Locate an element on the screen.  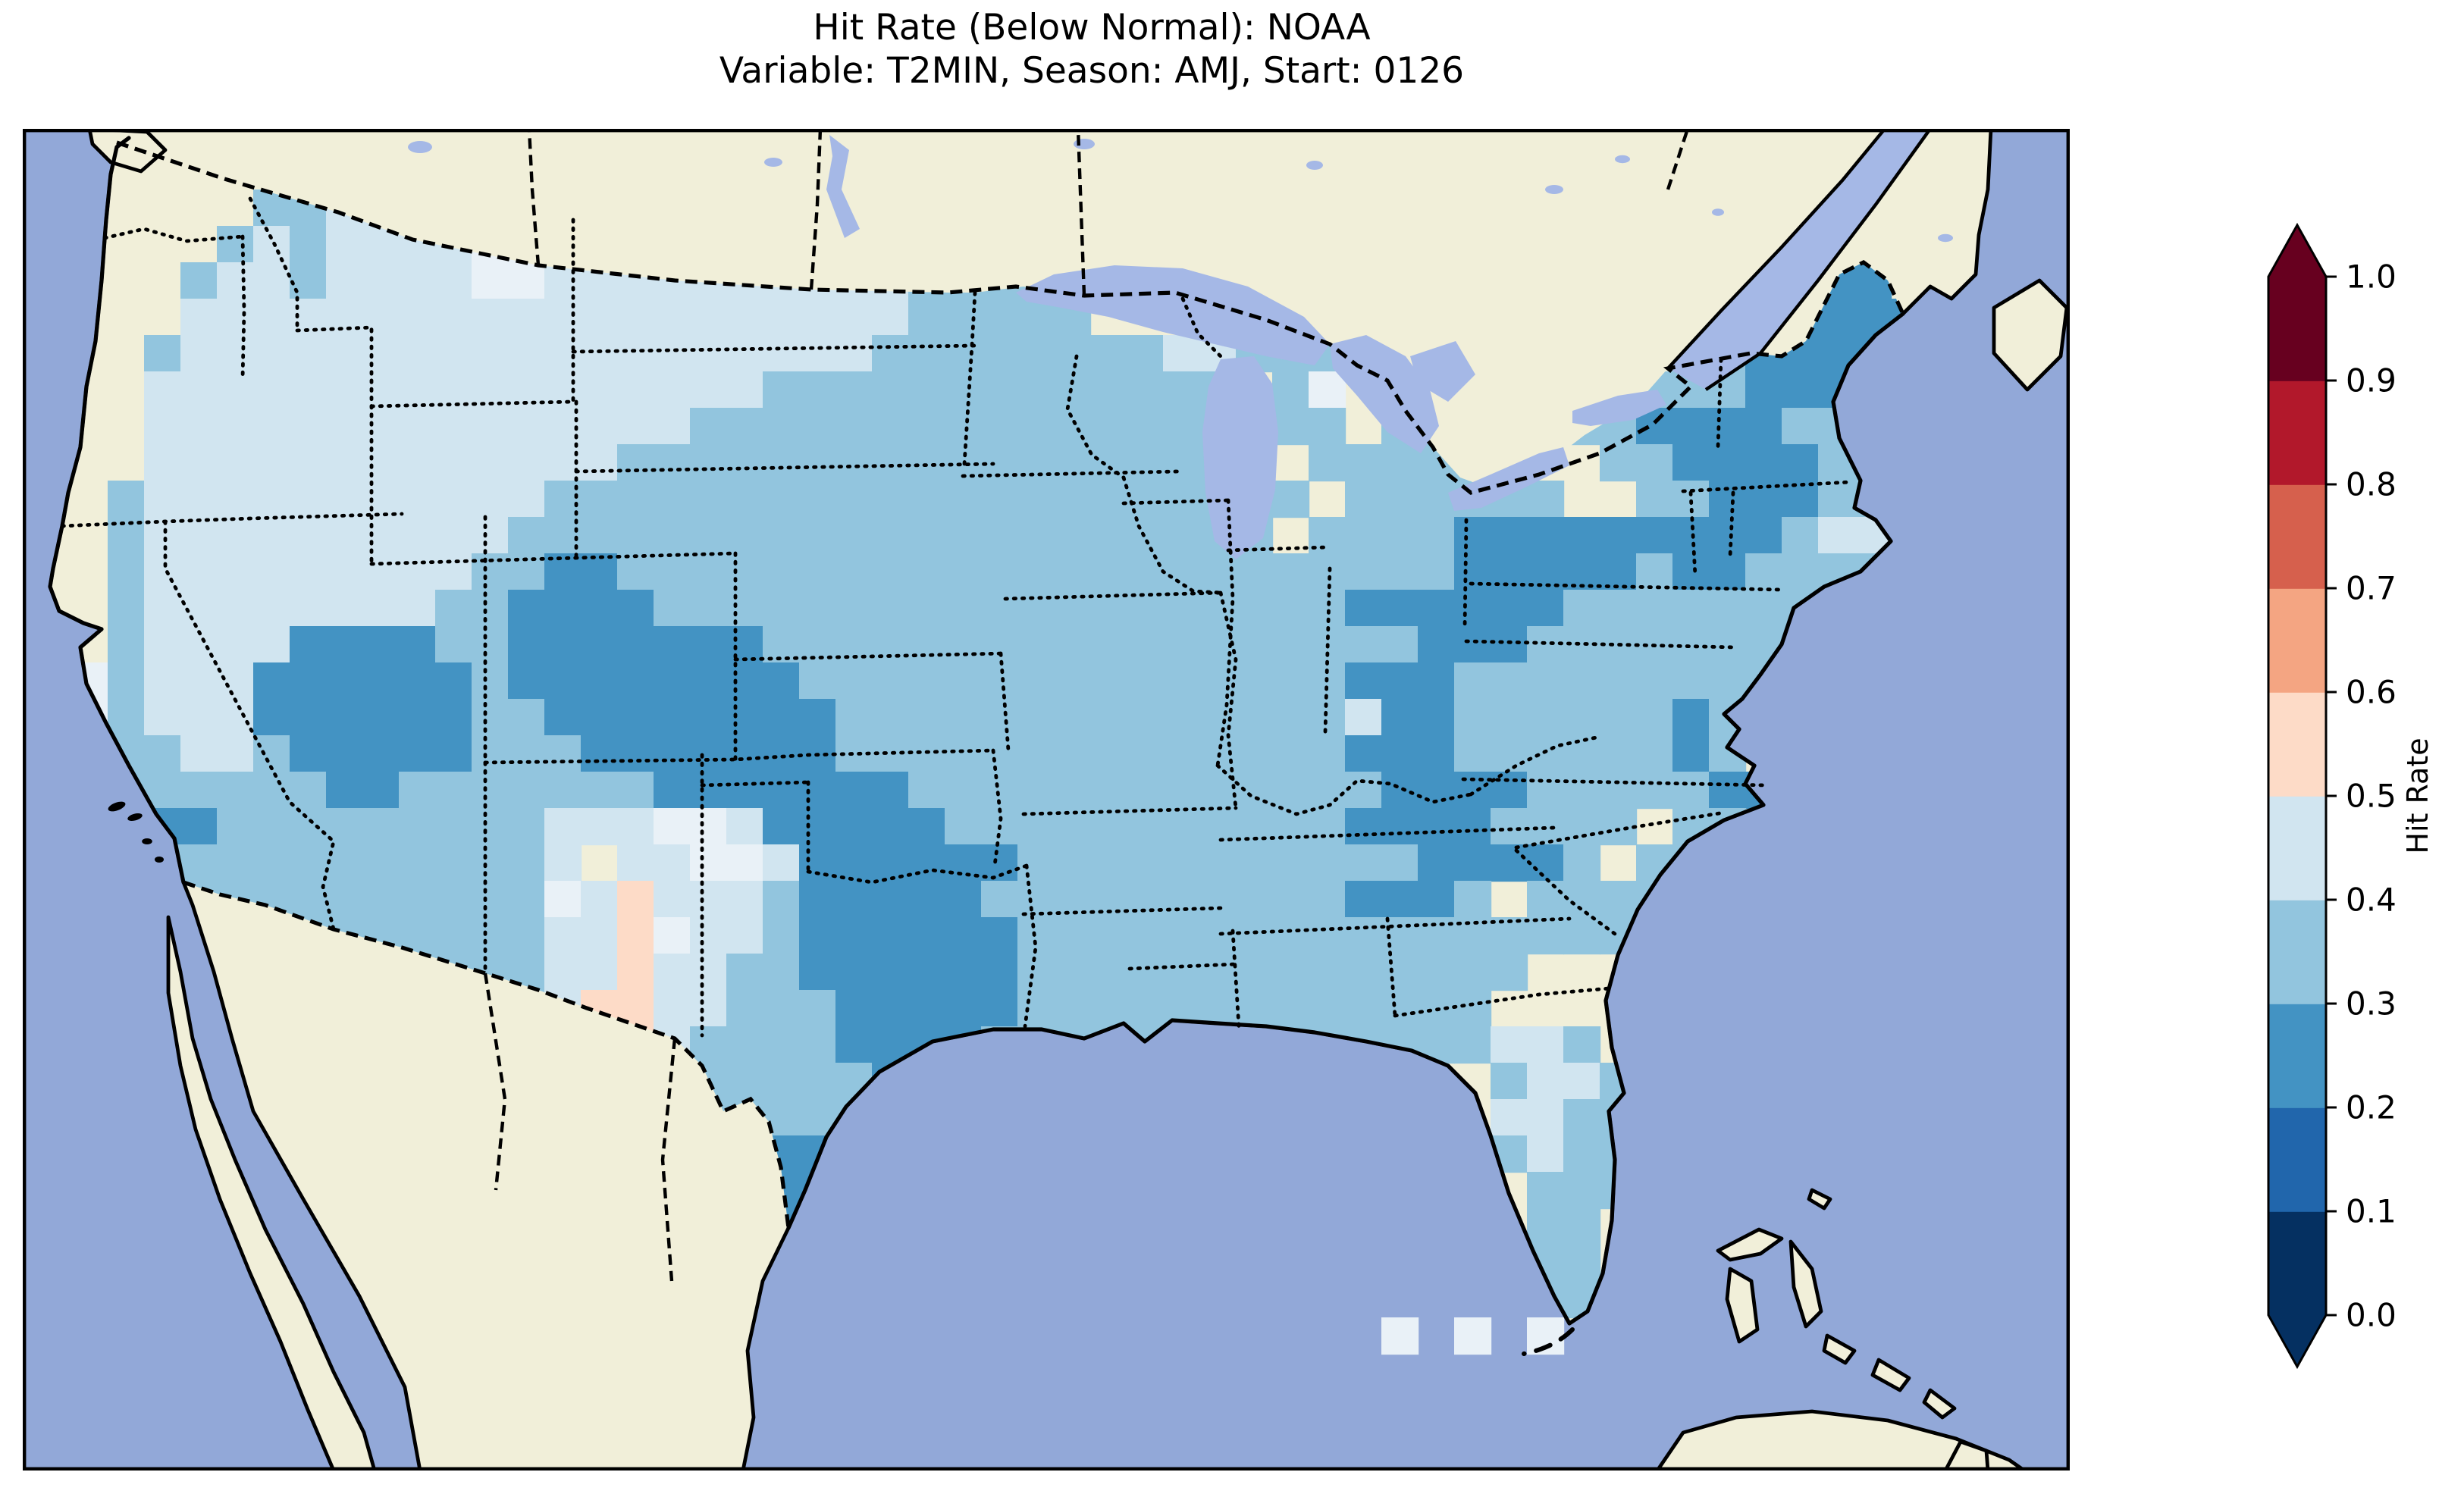
cuba is located at coordinates (1841, 1440).